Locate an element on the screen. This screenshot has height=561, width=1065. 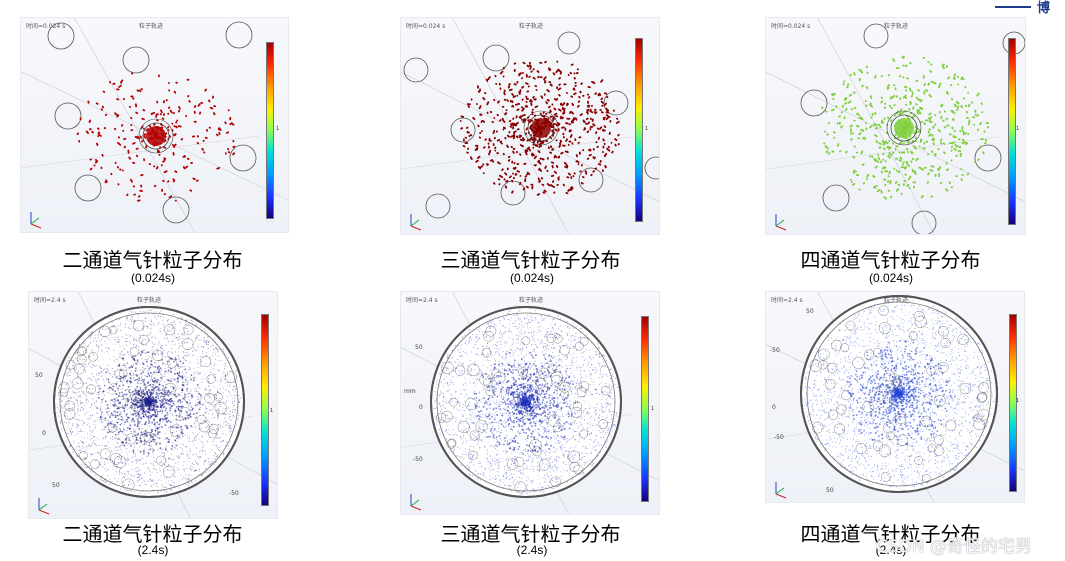
simulation-image-four-channel-late: 时间=2.4 s 粒子轨迹 1 -50 50 0 -50 50 is located at coordinates (895, 397).